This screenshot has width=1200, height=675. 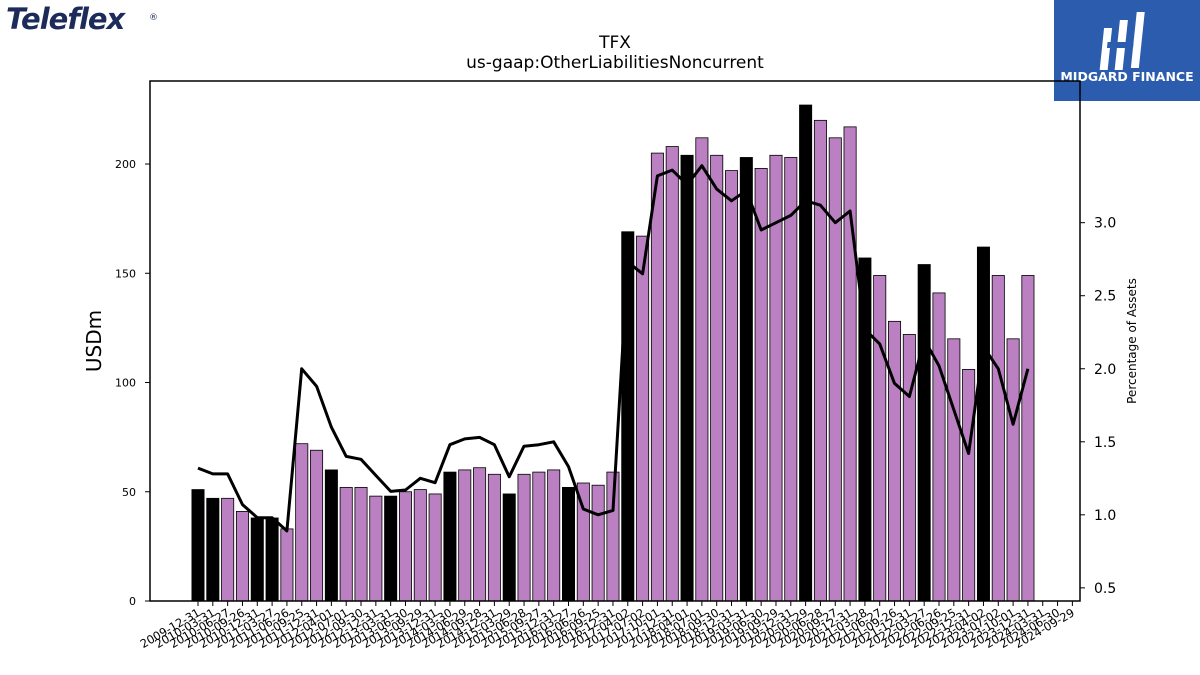 What do you see at coordinates (614, 43) in the screenshot?
I see `chart-title: TFX` at bounding box center [614, 43].